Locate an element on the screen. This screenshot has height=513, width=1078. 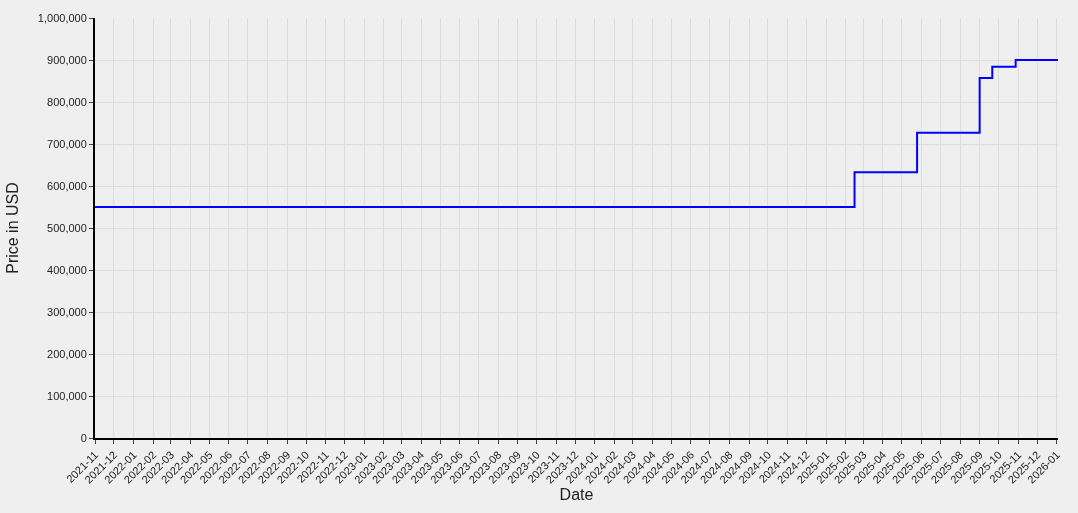
y-tick-label: 900,000 is located at coordinates (67, 59).